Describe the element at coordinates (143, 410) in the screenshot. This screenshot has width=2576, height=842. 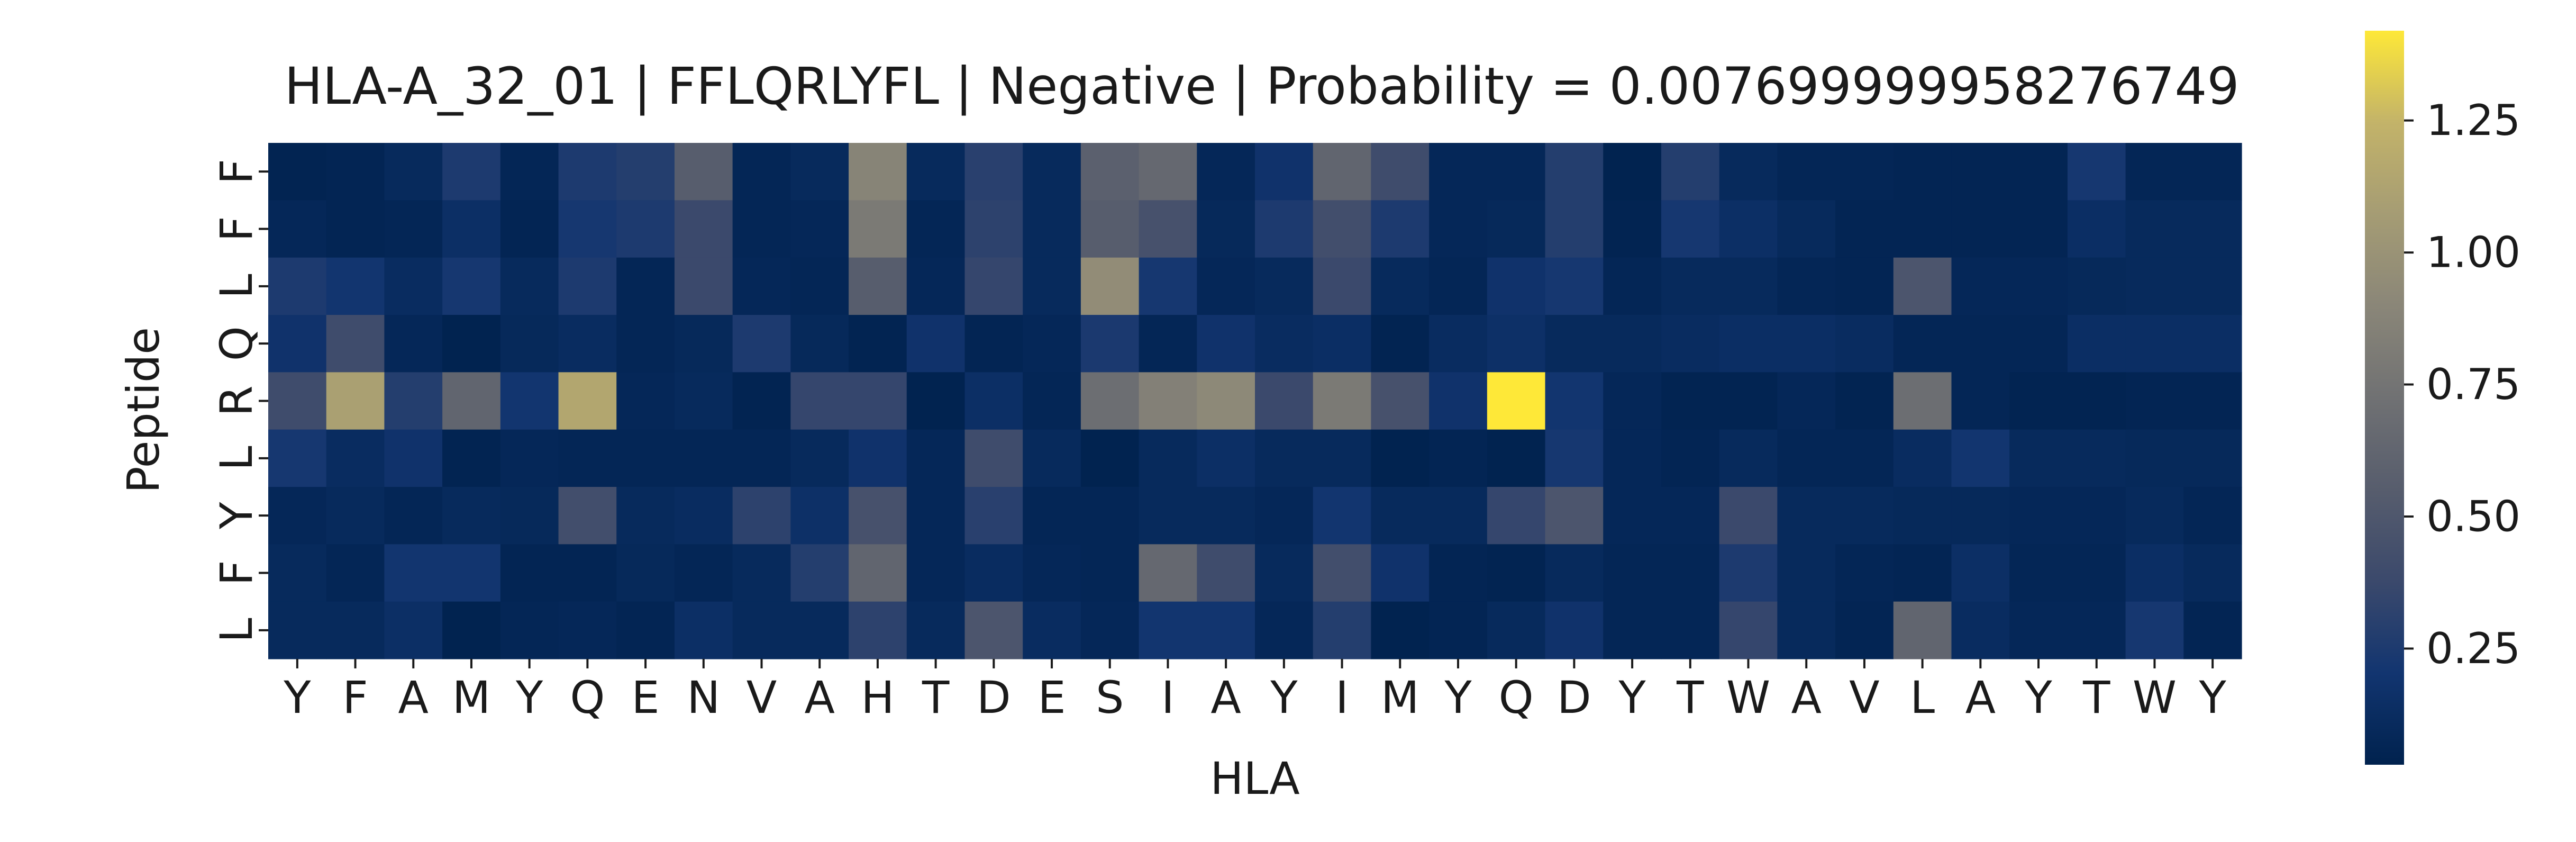
I see `y-axis-label: Peptide` at that location.